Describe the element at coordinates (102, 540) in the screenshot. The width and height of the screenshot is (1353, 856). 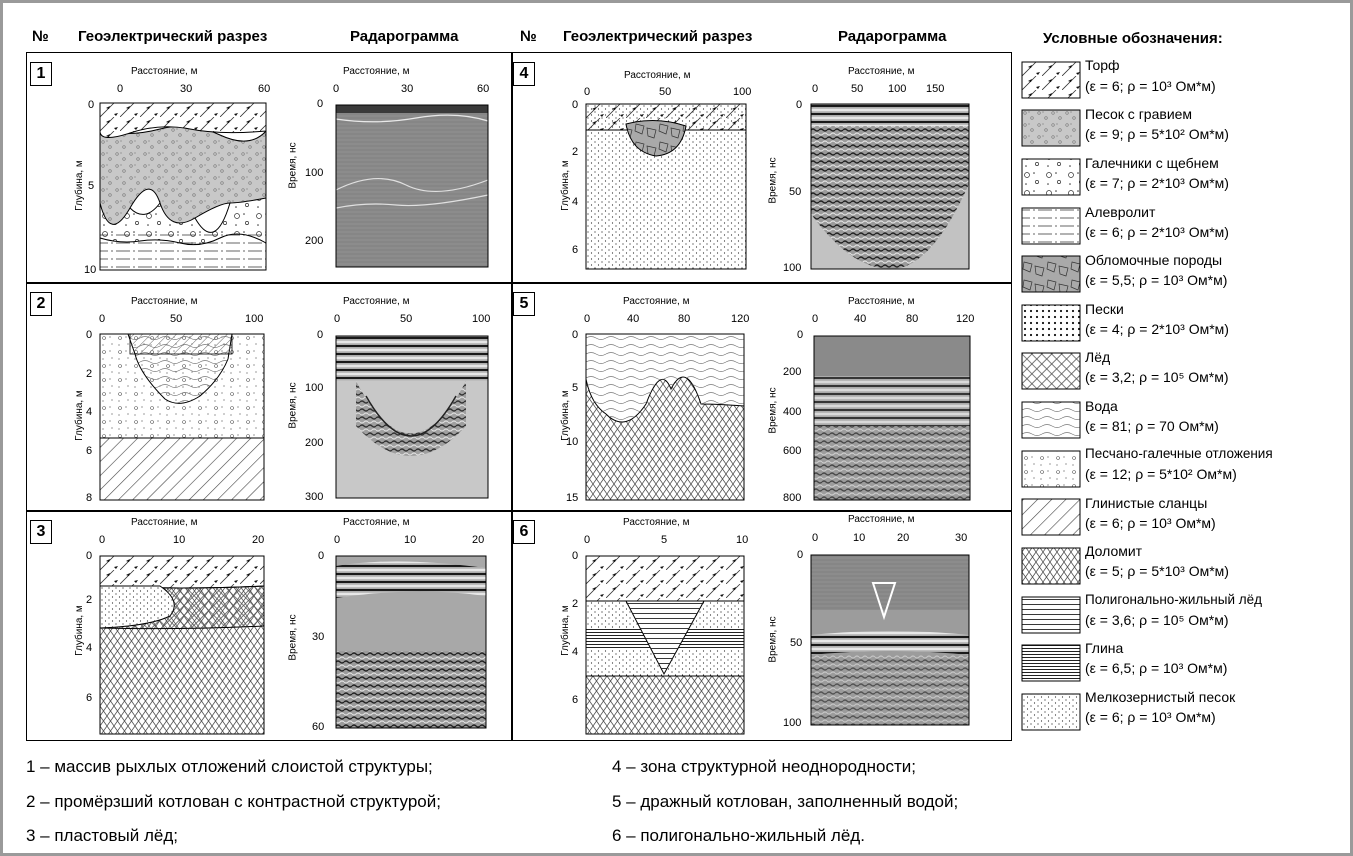
I see `panel-3-geo-xtick: 0` at that location.